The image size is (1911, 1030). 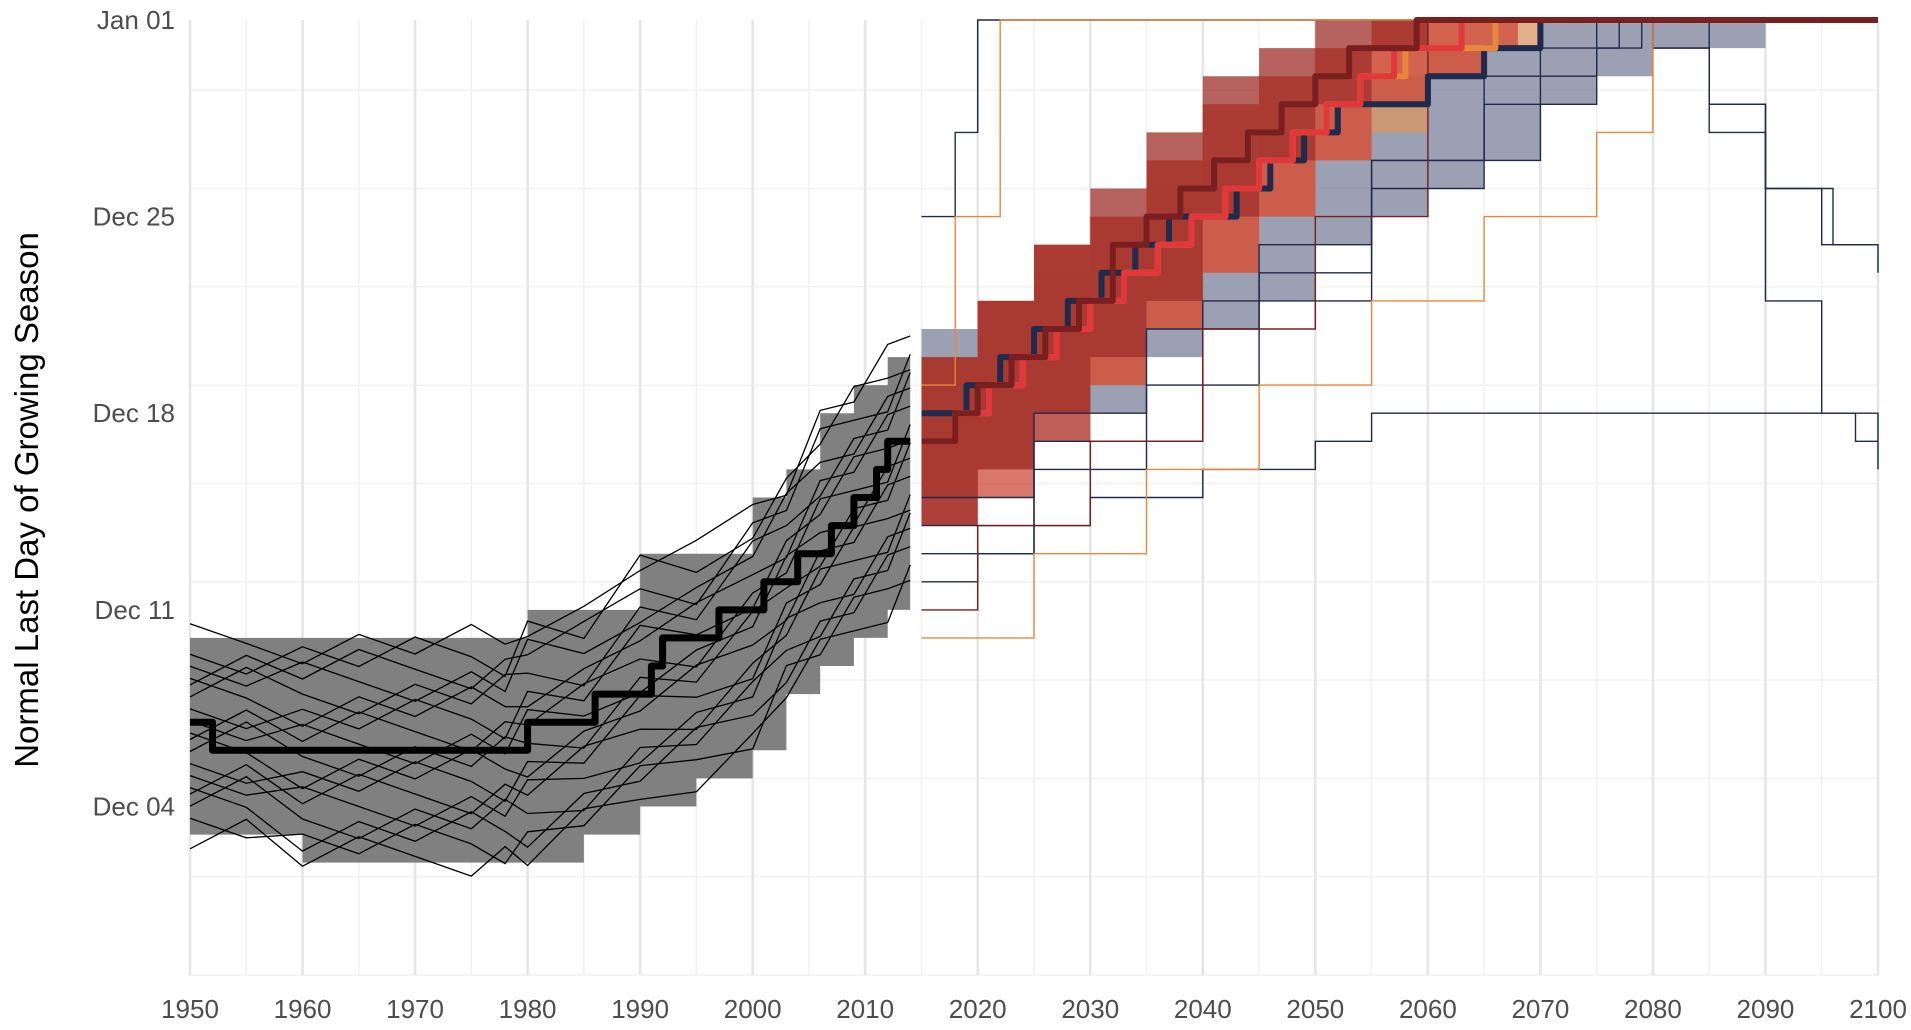 What do you see at coordinates (134, 806) in the screenshot?
I see `y-tick-label: Dec 04` at bounding box center [134, 806].